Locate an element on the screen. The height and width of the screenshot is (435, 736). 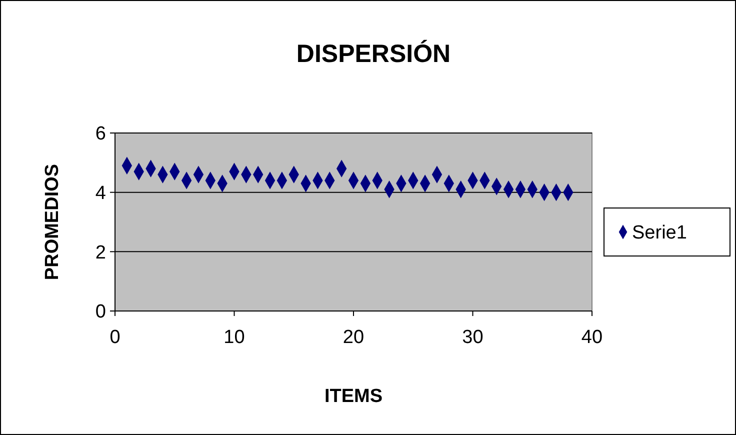
x-tick-label: 10 is located at coordinates (234, 337).